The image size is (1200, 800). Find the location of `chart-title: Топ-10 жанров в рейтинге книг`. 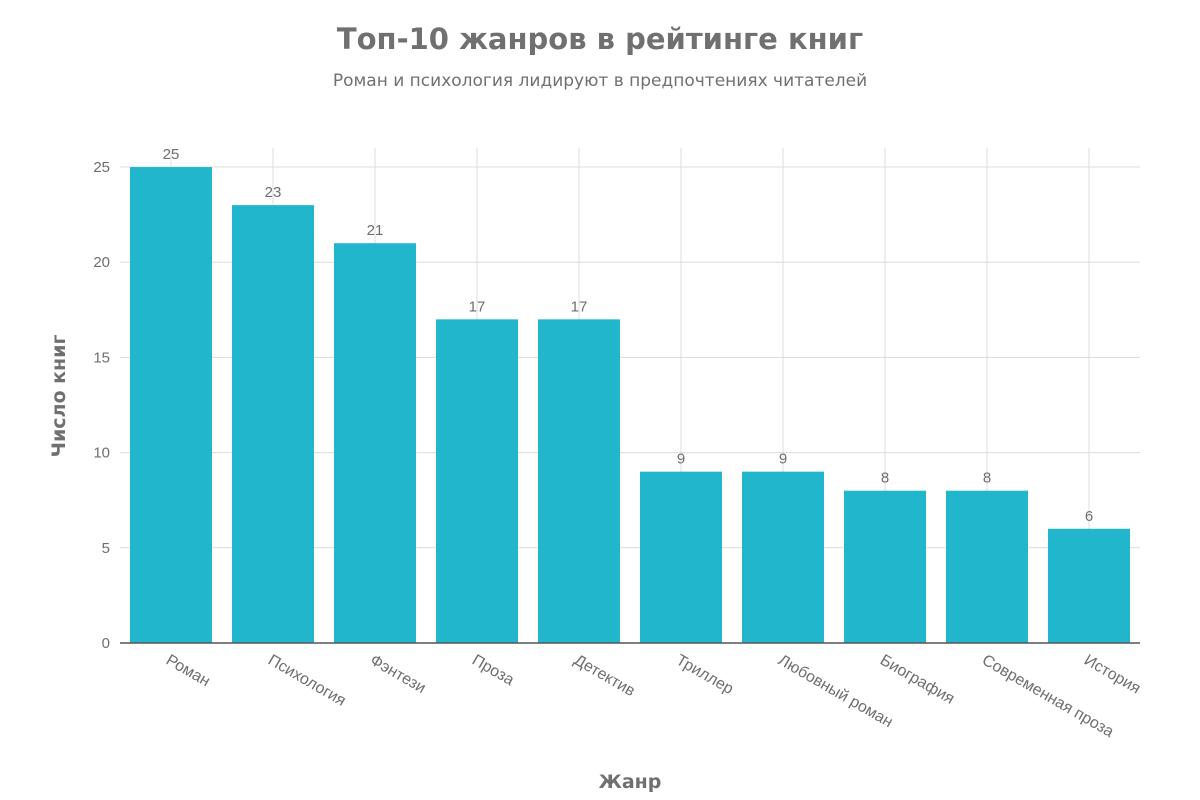

chart-title: Топ-10 жанров в рейтинге книг is located at coordinates (600, 39).